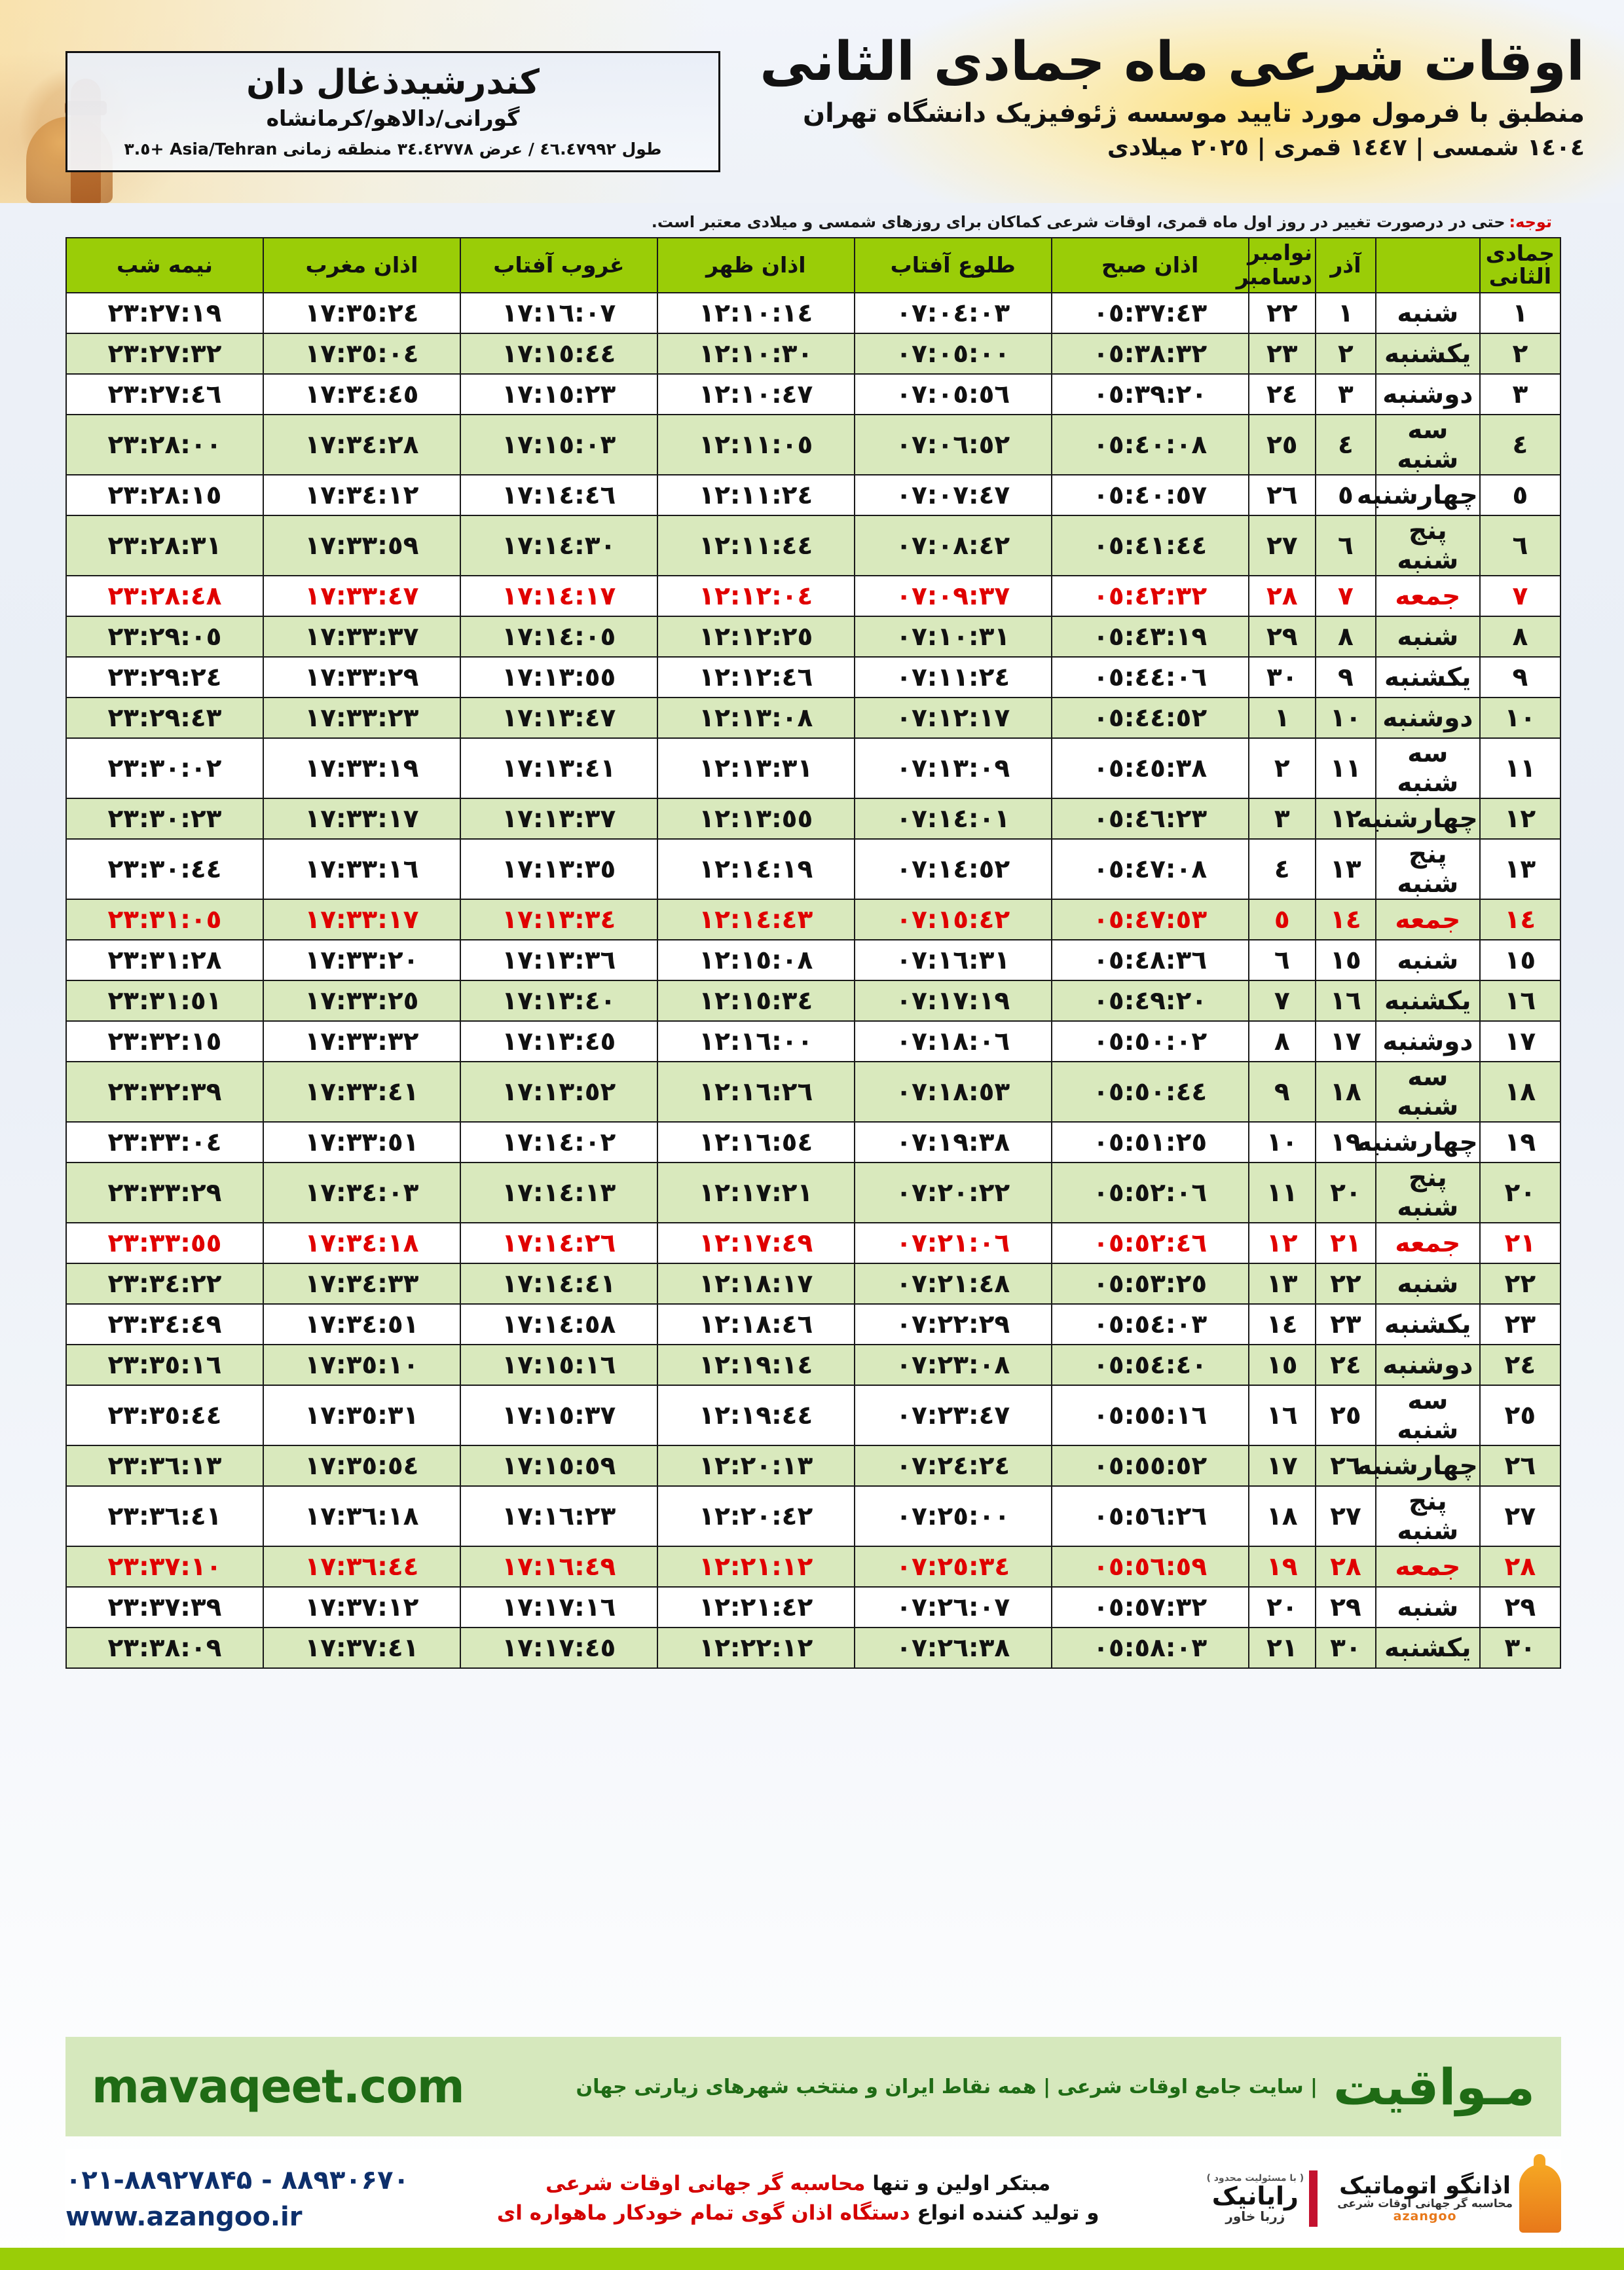 This screenshot has width=1624, height=2270. I want to click on cell-dayname: جمعه, so click(1428, 1243).